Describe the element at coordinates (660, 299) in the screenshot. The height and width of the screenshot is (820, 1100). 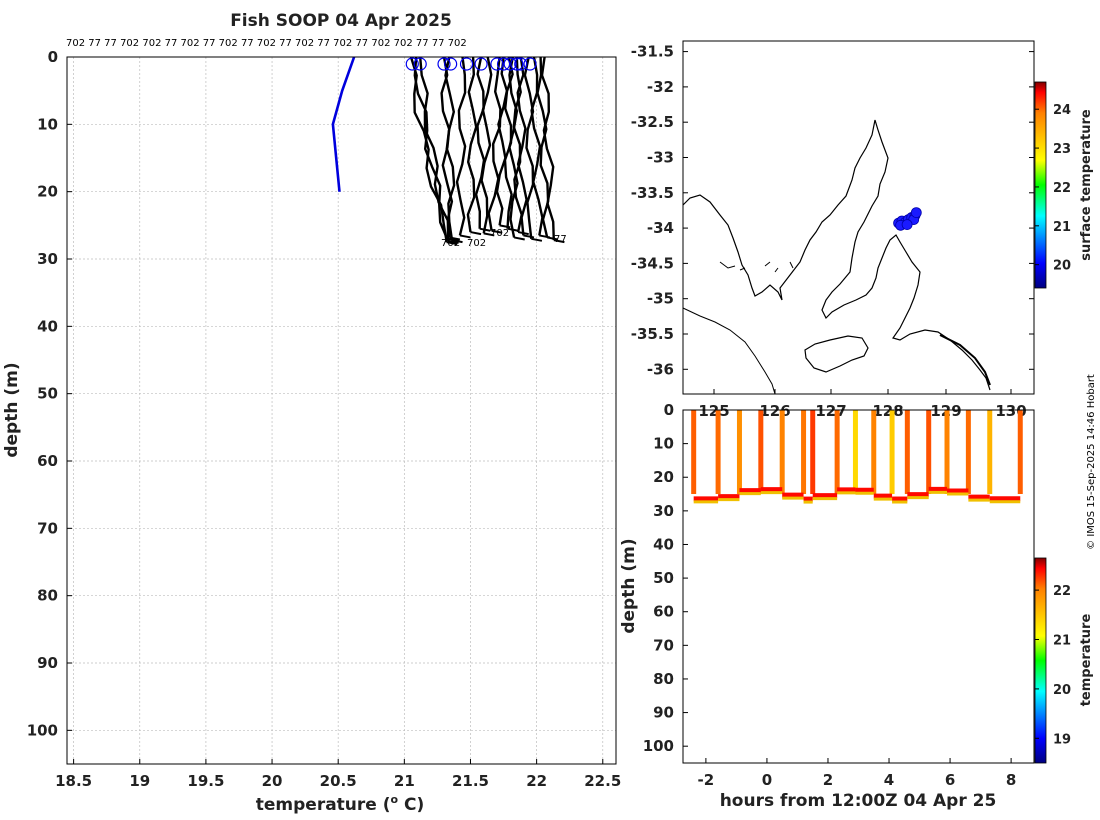
I see `map-y-tick-label: -35` at that location.